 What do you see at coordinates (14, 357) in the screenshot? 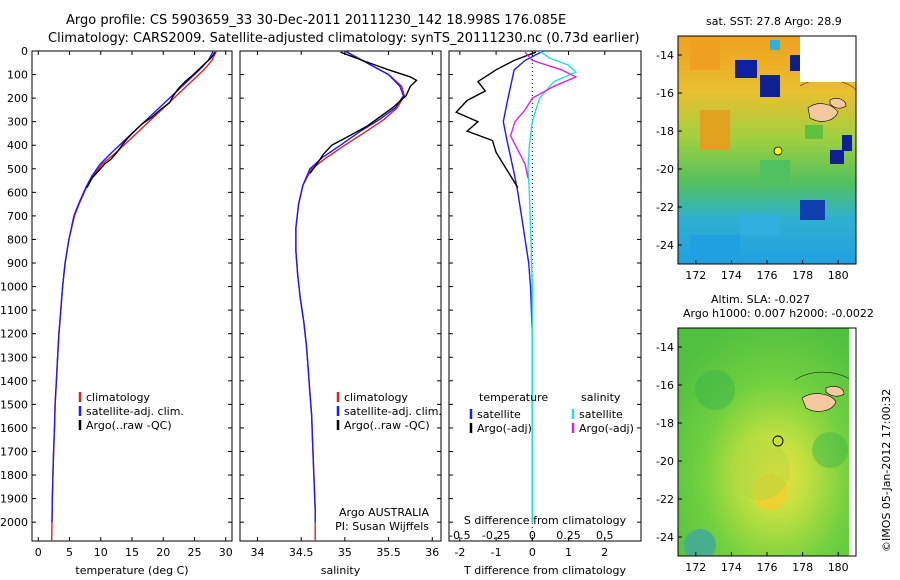
I see `depth-tick-label: 1300` at bounding box center [14, 357].